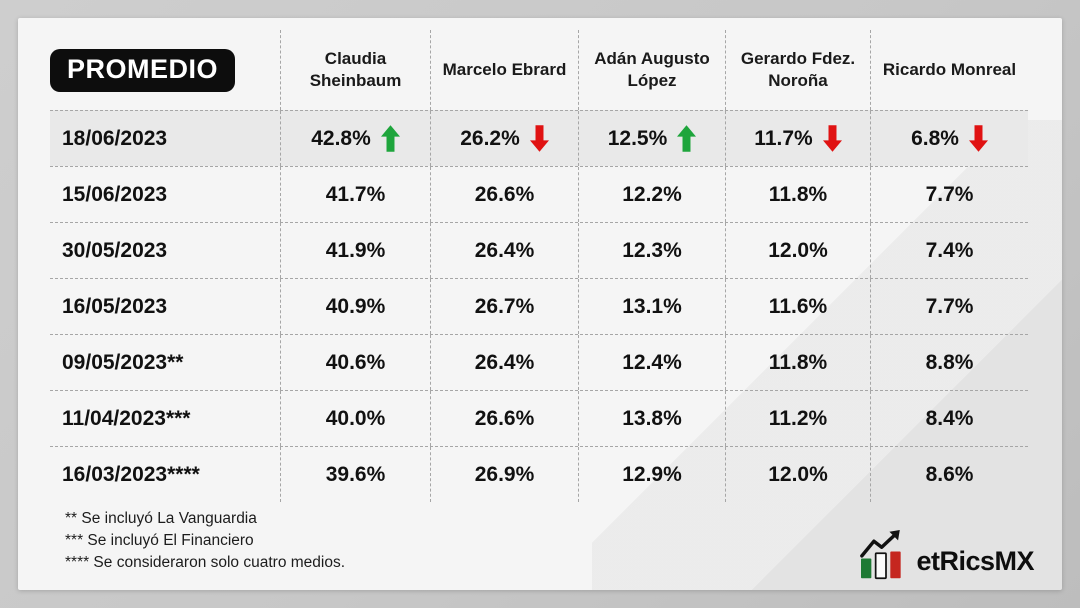 This screenshot has height=608, width=1080. Describe the element at coordinates (504, 138) in the screenshot. I see `value-cell: 26.2%` at that location.